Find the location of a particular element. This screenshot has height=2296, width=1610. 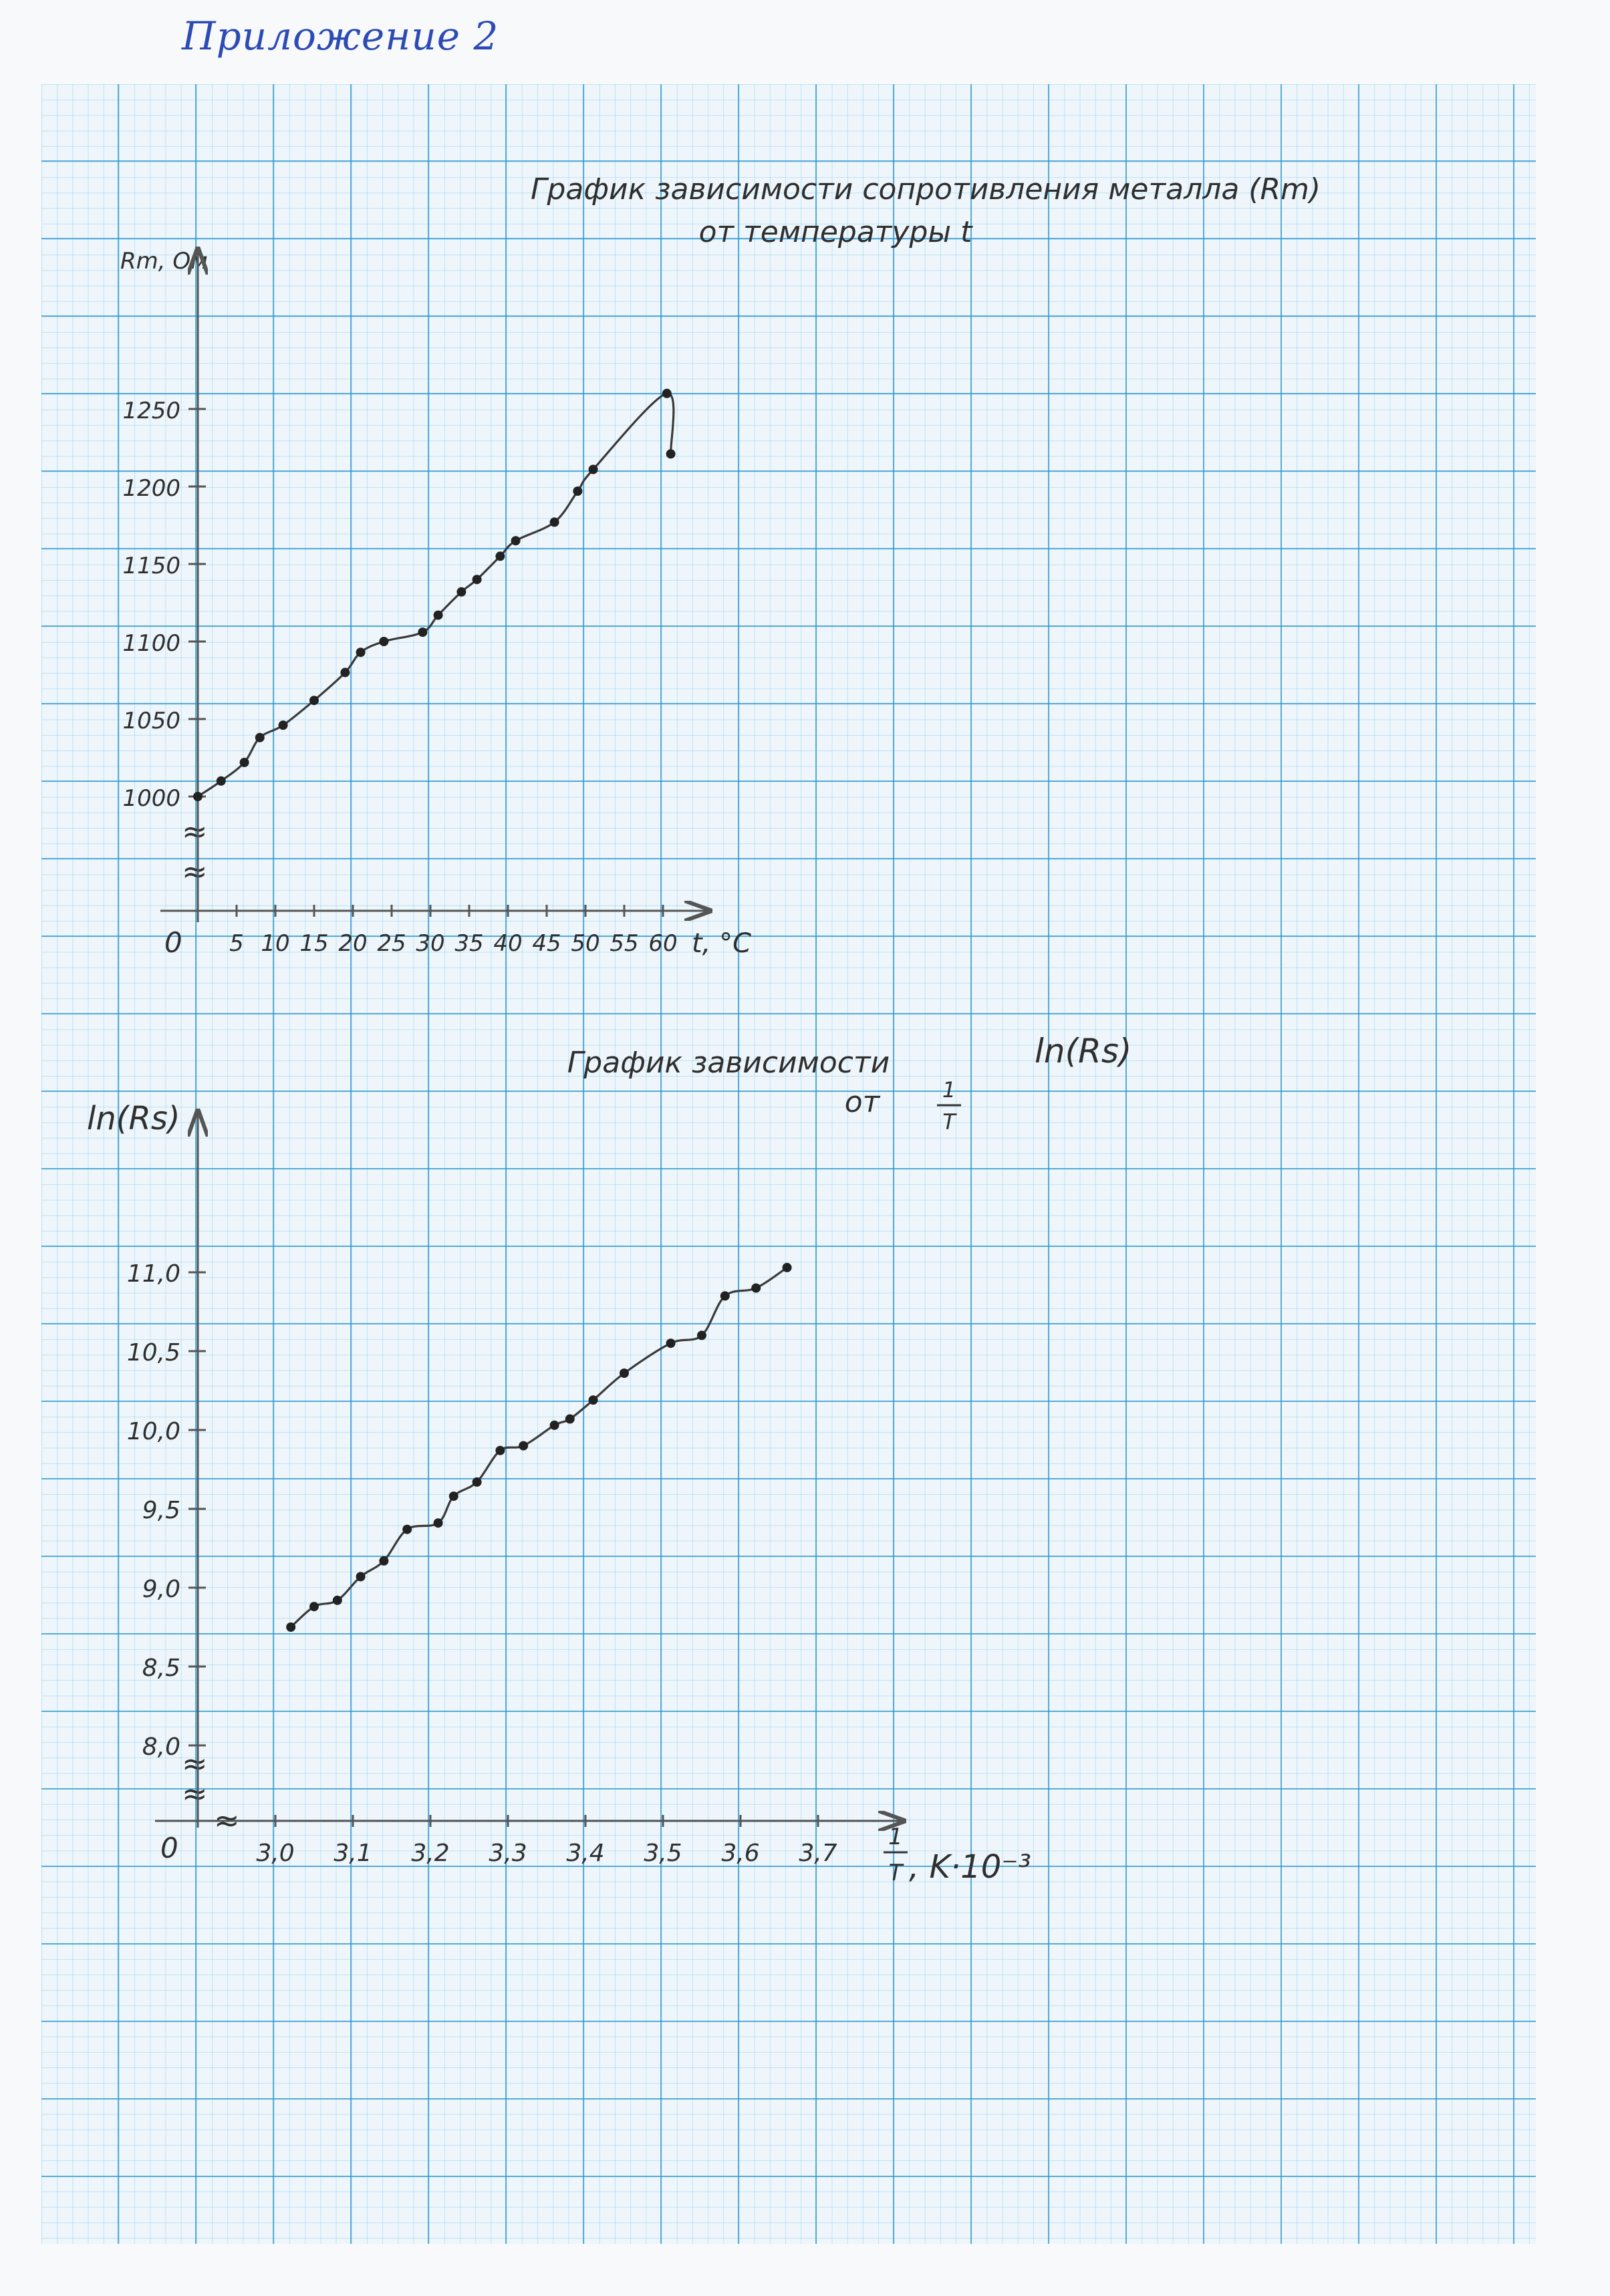

y-tick-label: 1200 is located at coordinates (151, 489).